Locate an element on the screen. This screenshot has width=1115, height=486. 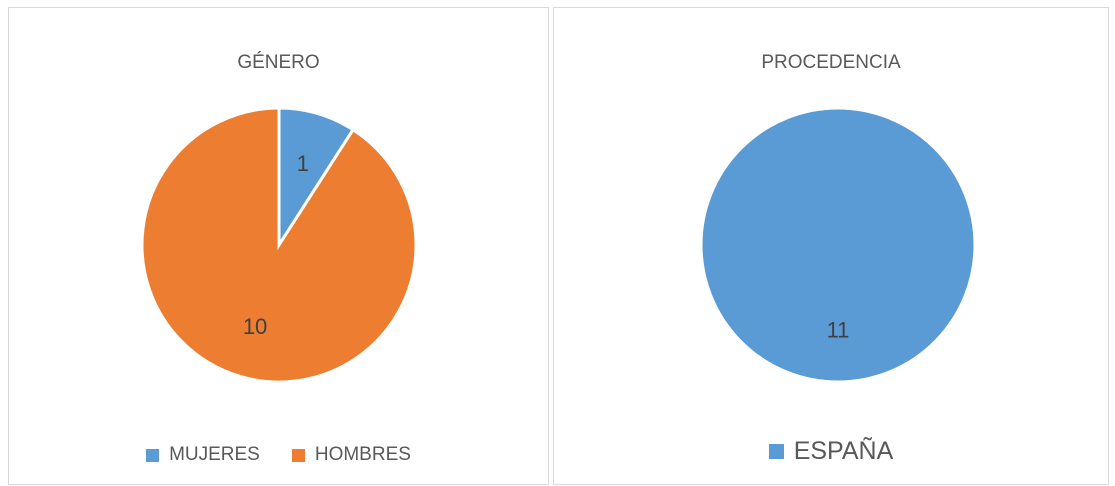
legend-swatch-espana is located at coordinates (776, 451).